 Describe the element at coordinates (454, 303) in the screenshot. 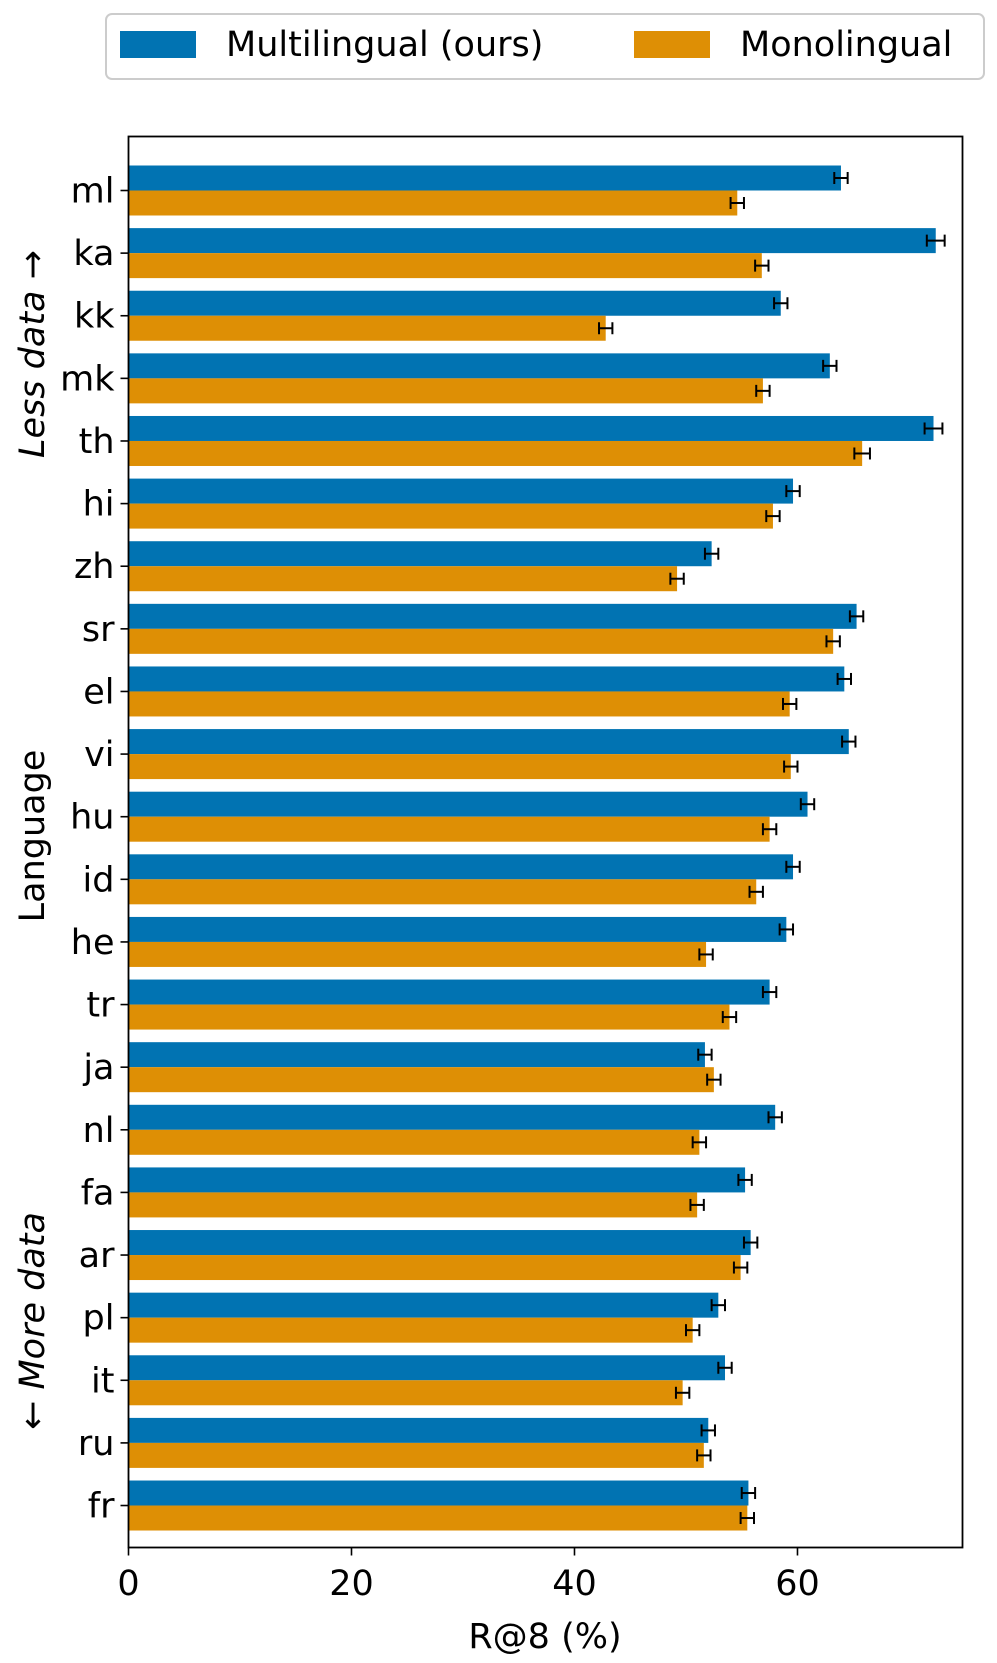

I see `bar-multilingual-kk` at that location.